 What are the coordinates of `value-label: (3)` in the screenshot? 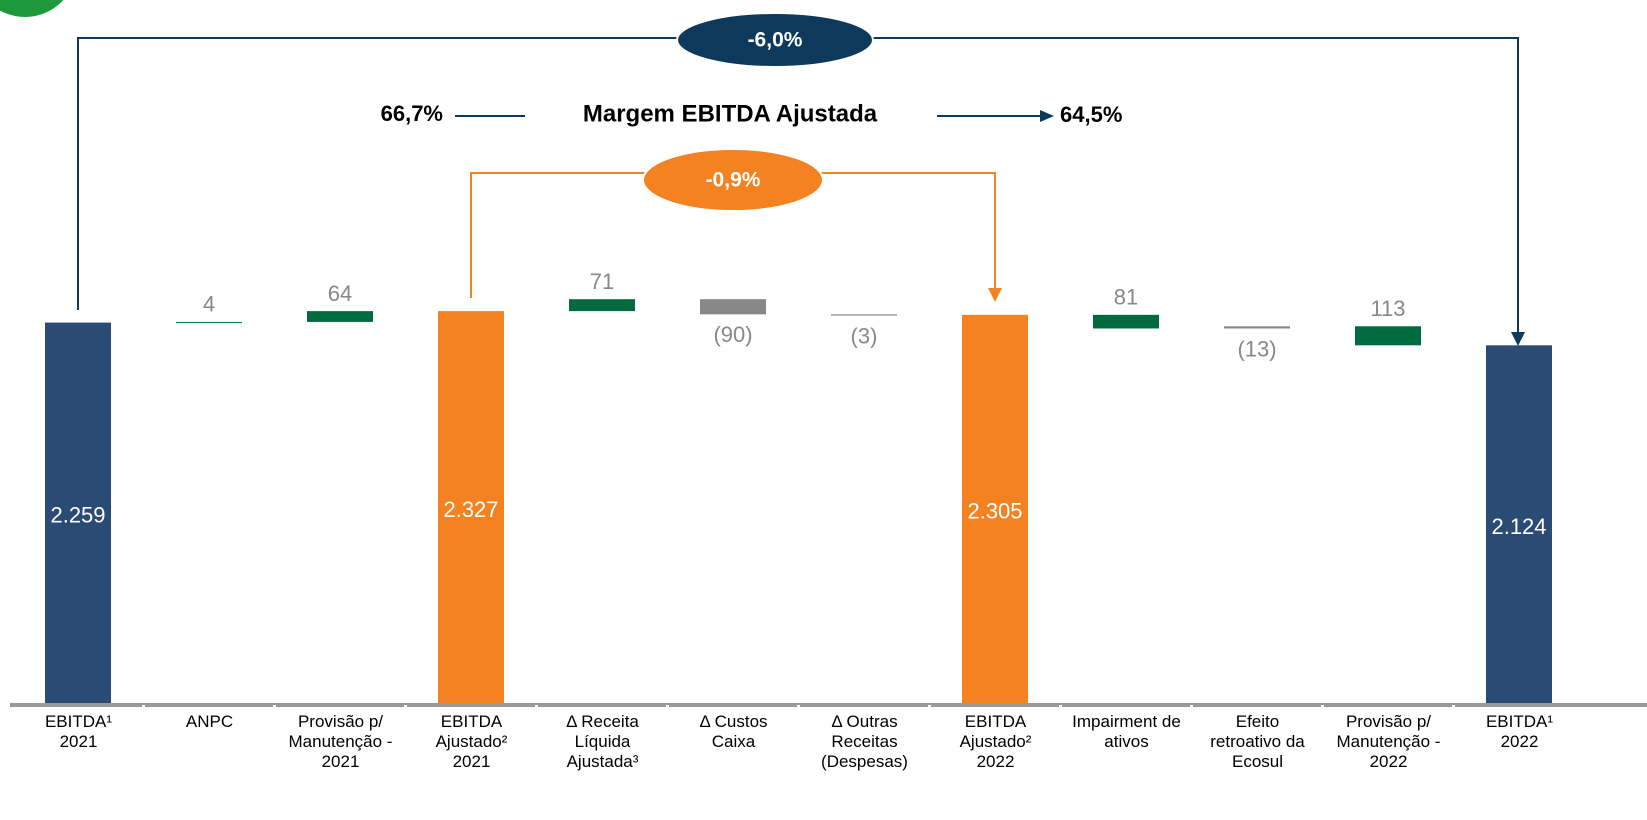 It's located at (864, 335).